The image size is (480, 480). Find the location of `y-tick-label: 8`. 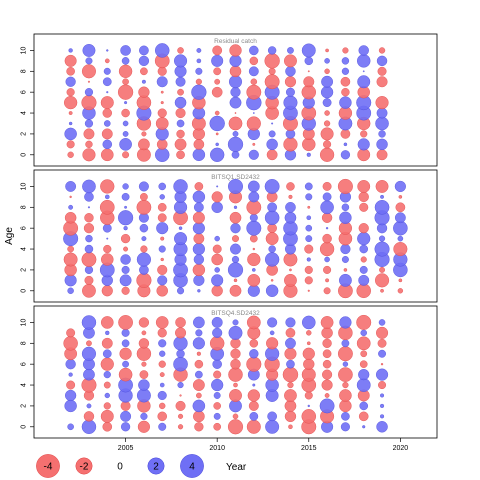

y-tick-label: 8 is located at coordinates (24, 343).